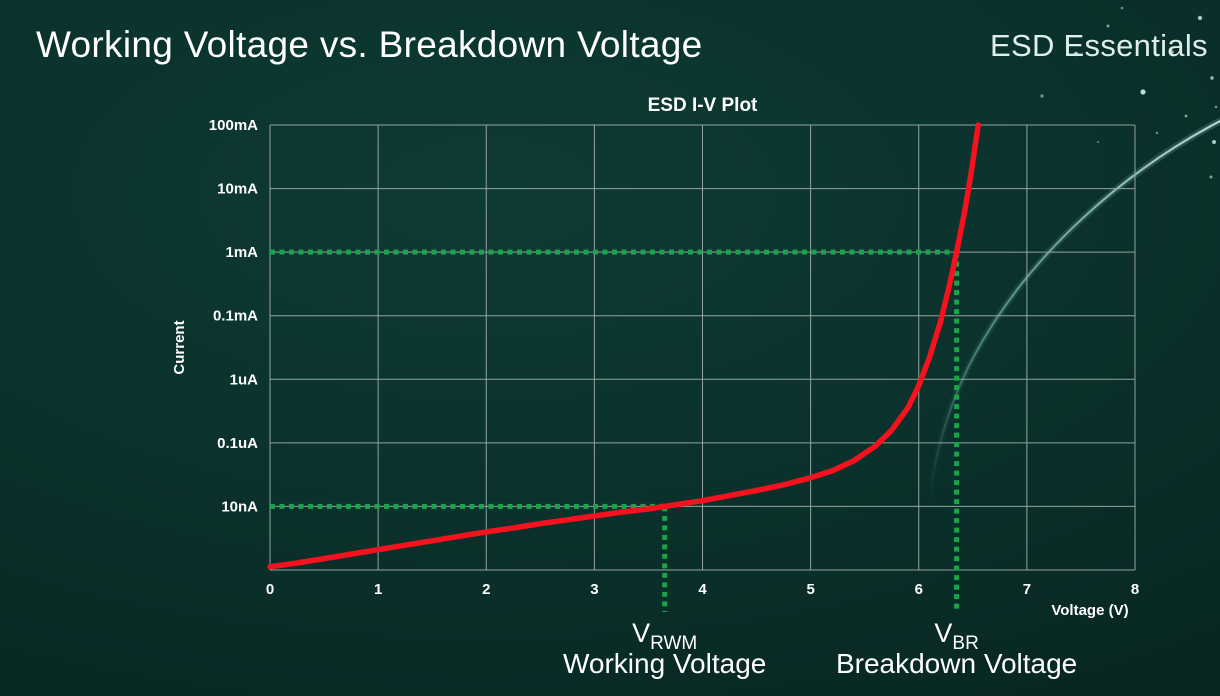  I want to click on x-tick-label: 3, so click(594, 589).